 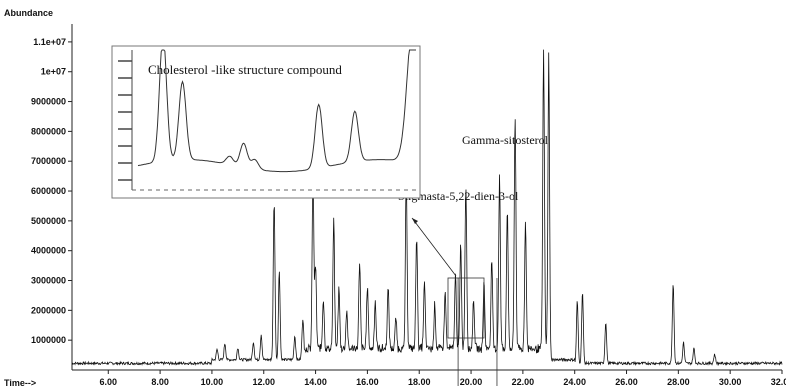 What do you see at coordinates (471, 382) in the screenshot?
I see `x-tick-label: 20.00` at bounding box center [471, 382].